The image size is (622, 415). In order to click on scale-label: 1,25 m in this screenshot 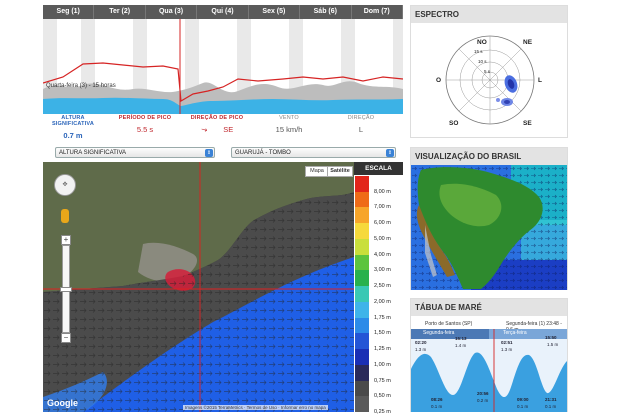, I will do `click(382, 349)`.